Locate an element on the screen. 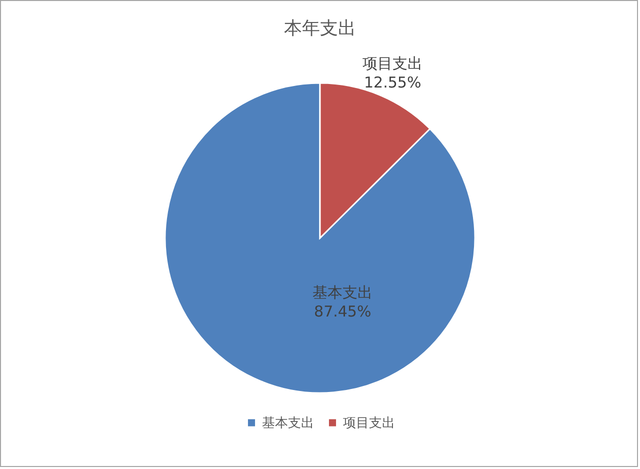 Image resolution: width=640 pixels, height=469 pixels. data-label: 87.45% is located at coordinates (343, 311).